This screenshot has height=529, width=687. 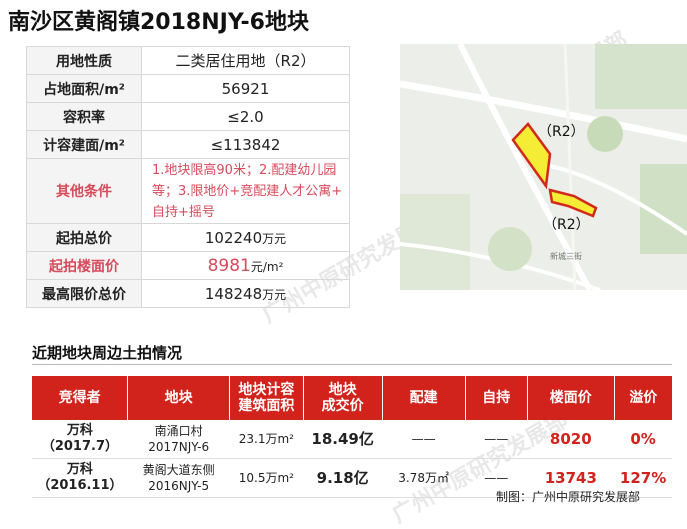 What do you see at coordinates (571, 398) in the screenshot?
I see `column-header: 楼面价` at bounding box center [571, 398].